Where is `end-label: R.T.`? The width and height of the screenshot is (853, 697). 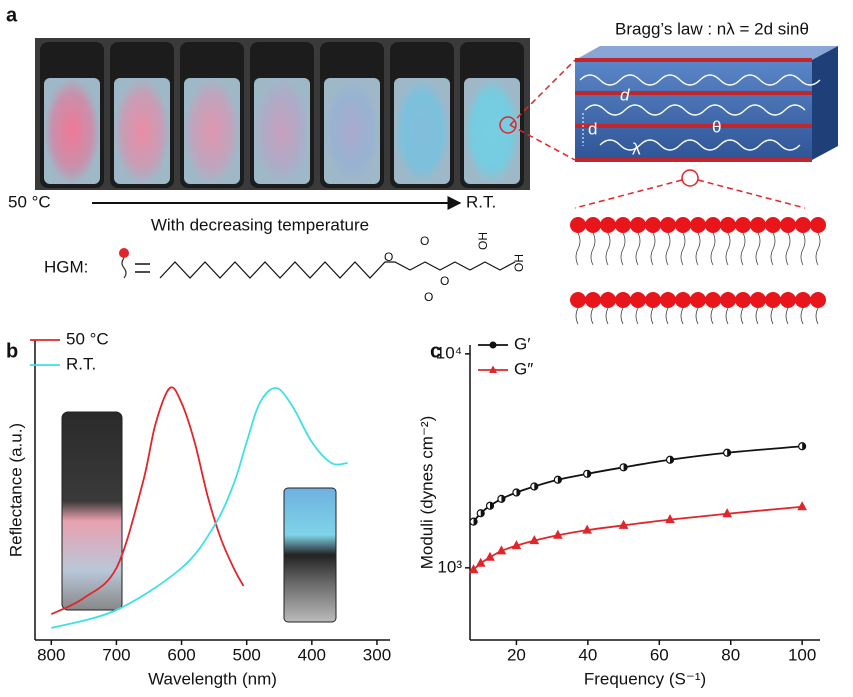 end-label: R.T. is located at coordinates (481, 201).